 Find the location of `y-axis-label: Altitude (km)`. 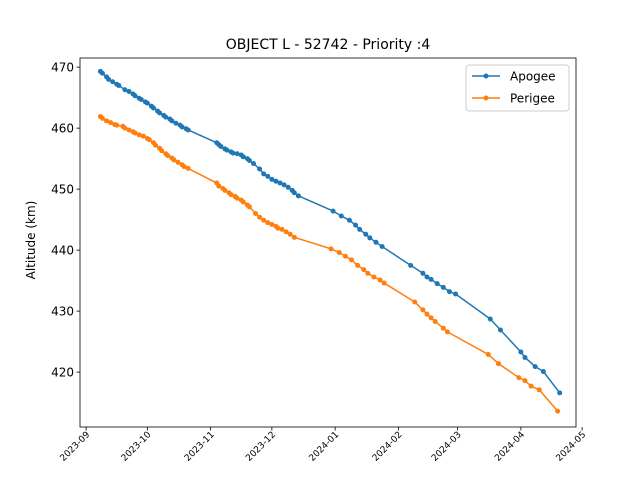

y-axis-label: Altitude (km) is located at coordinates (31, 240).